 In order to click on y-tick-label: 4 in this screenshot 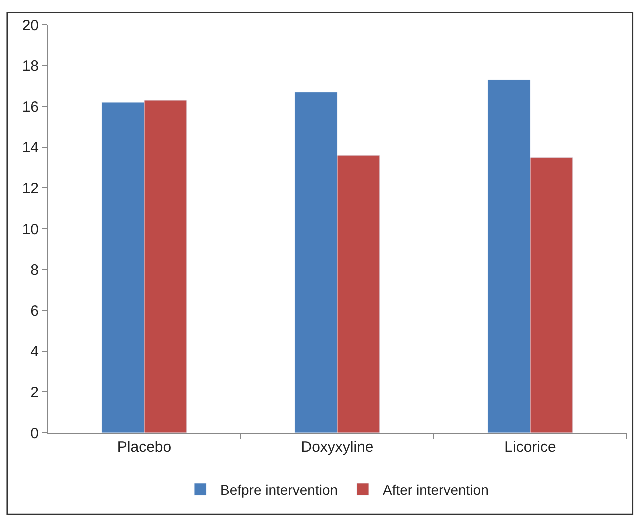, I will do `click(34, 352)`.